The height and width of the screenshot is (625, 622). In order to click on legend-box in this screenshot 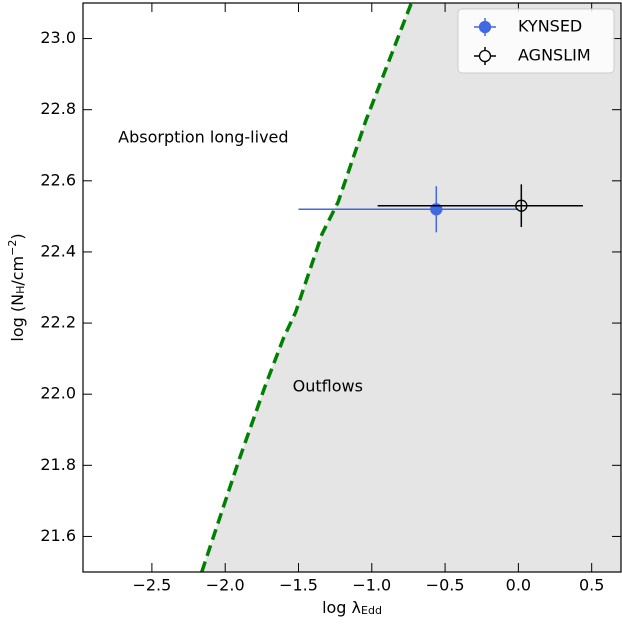, I will do `click(536, 41)`.